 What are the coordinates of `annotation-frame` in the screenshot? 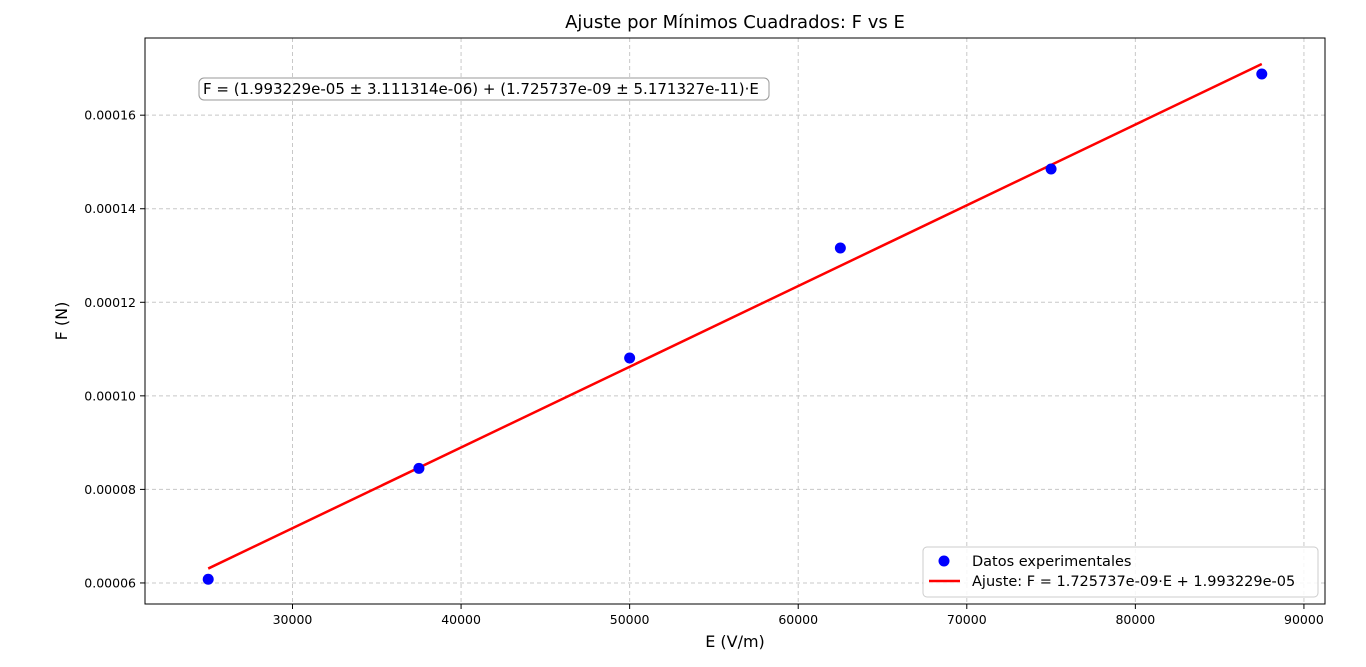 It's located at (484, 89).